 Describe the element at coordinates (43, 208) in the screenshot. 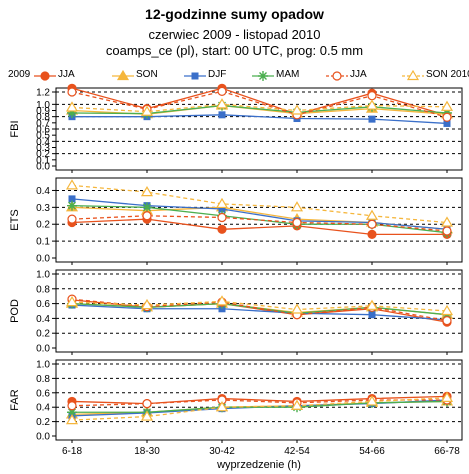

I see `y-tick-label: 0.3` at that location.